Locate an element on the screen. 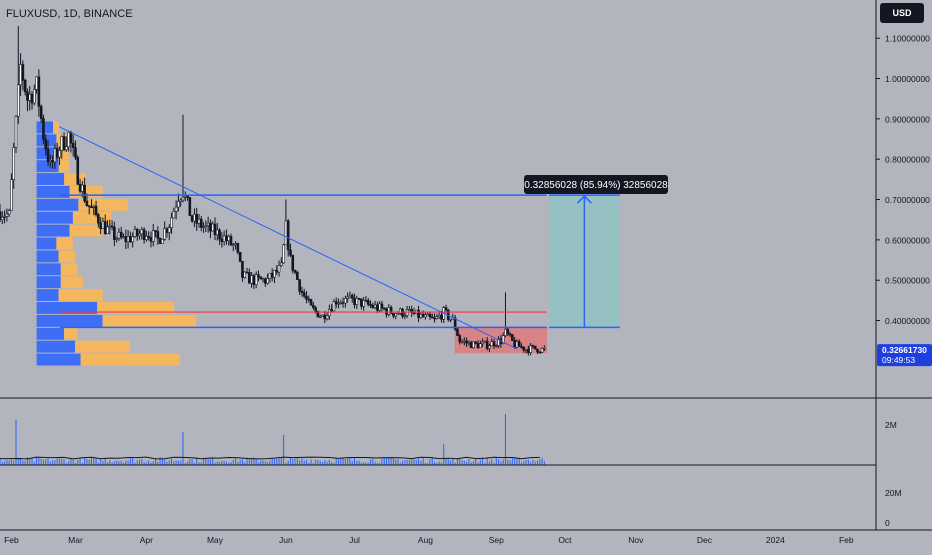 The width and height of the screenshot is (932, 555). volume-tick-label: 20M is located at coordinates (893, 493).